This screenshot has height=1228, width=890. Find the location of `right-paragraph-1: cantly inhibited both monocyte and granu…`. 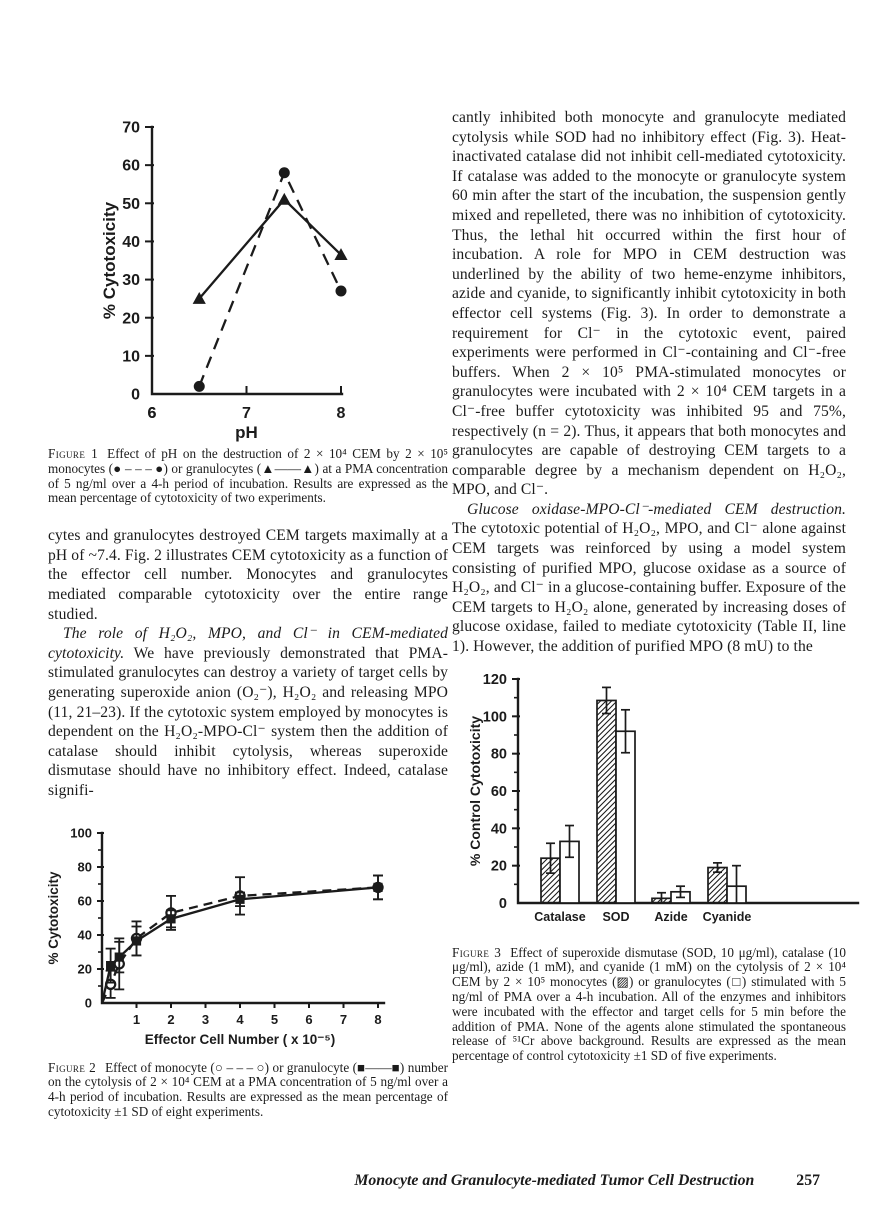

right-paragraph-1: cantly inhibited both monocyte and granu… is located at coordinates (649, 304).